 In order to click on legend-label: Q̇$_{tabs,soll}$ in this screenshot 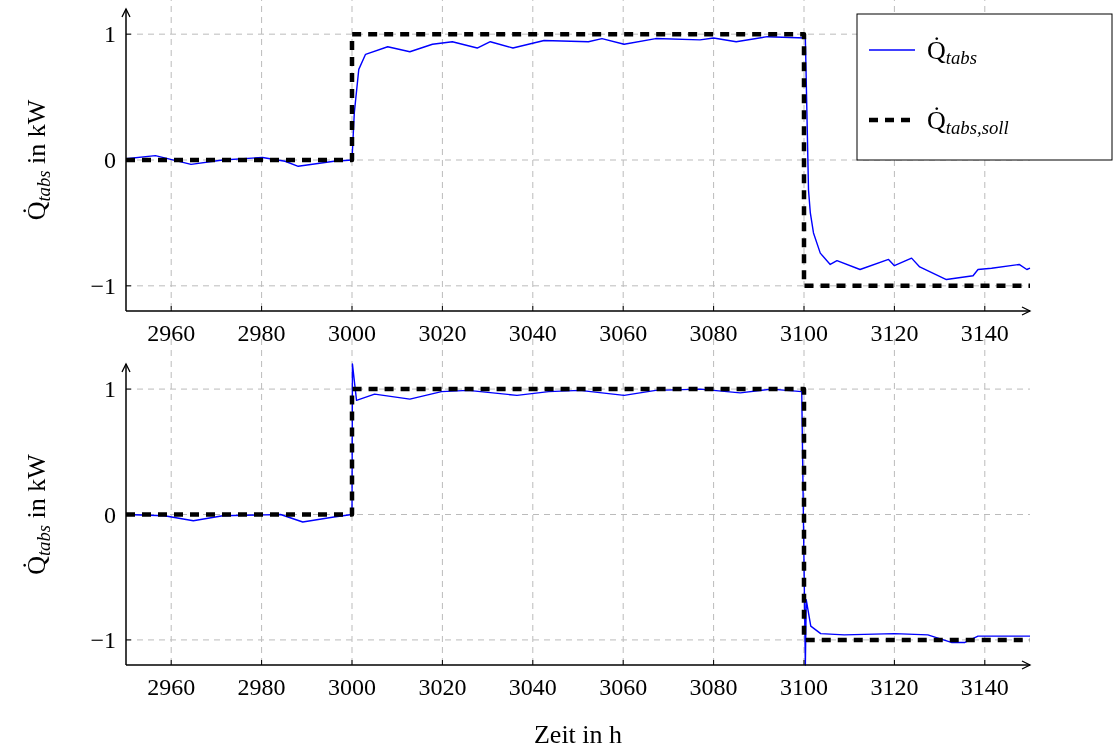, I will do `click(968, 122)`.